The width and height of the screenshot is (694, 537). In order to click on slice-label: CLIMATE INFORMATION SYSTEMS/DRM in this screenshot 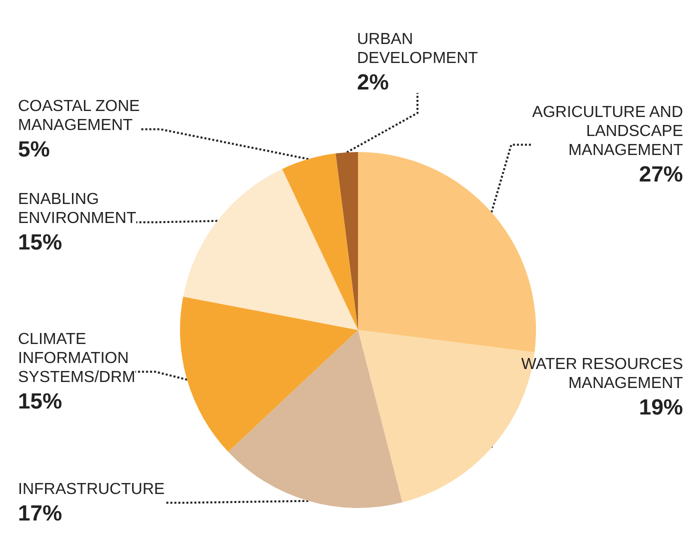, I will do `click(77, 358)`.